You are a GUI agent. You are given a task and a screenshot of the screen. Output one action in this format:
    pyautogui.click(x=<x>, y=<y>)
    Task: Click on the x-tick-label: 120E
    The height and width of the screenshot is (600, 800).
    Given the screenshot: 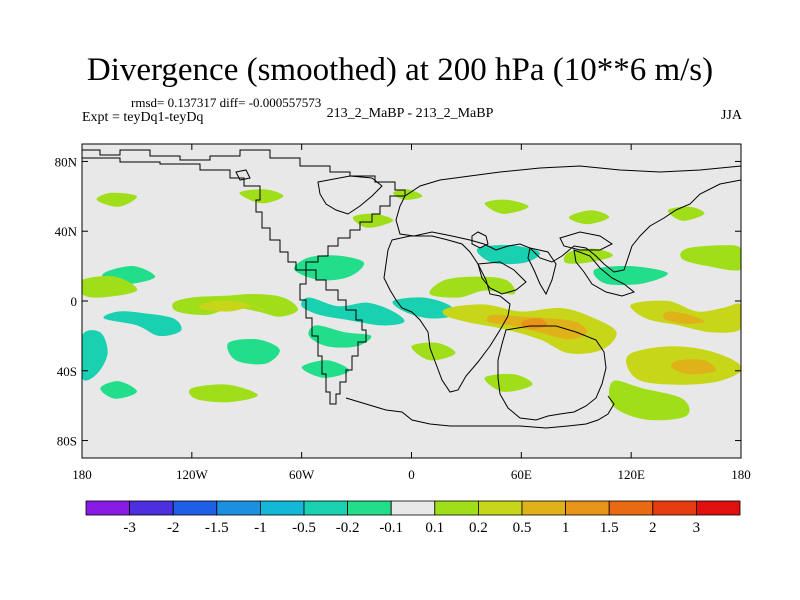 What is the action you would take?
    pyautogui.click(x=631, y=474)
    